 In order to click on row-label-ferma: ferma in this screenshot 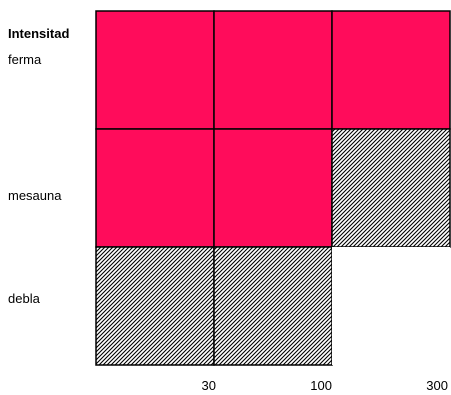, I will do `click(25, 59)`.